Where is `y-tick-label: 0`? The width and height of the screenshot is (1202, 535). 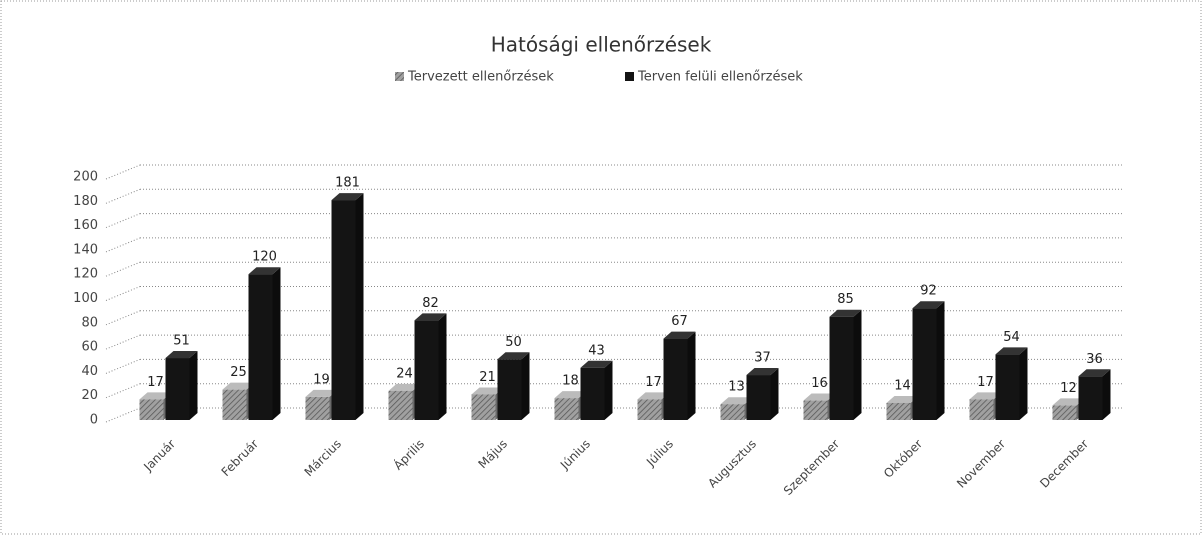
y-tick-label: 0 is located at coordinates (94, 420).